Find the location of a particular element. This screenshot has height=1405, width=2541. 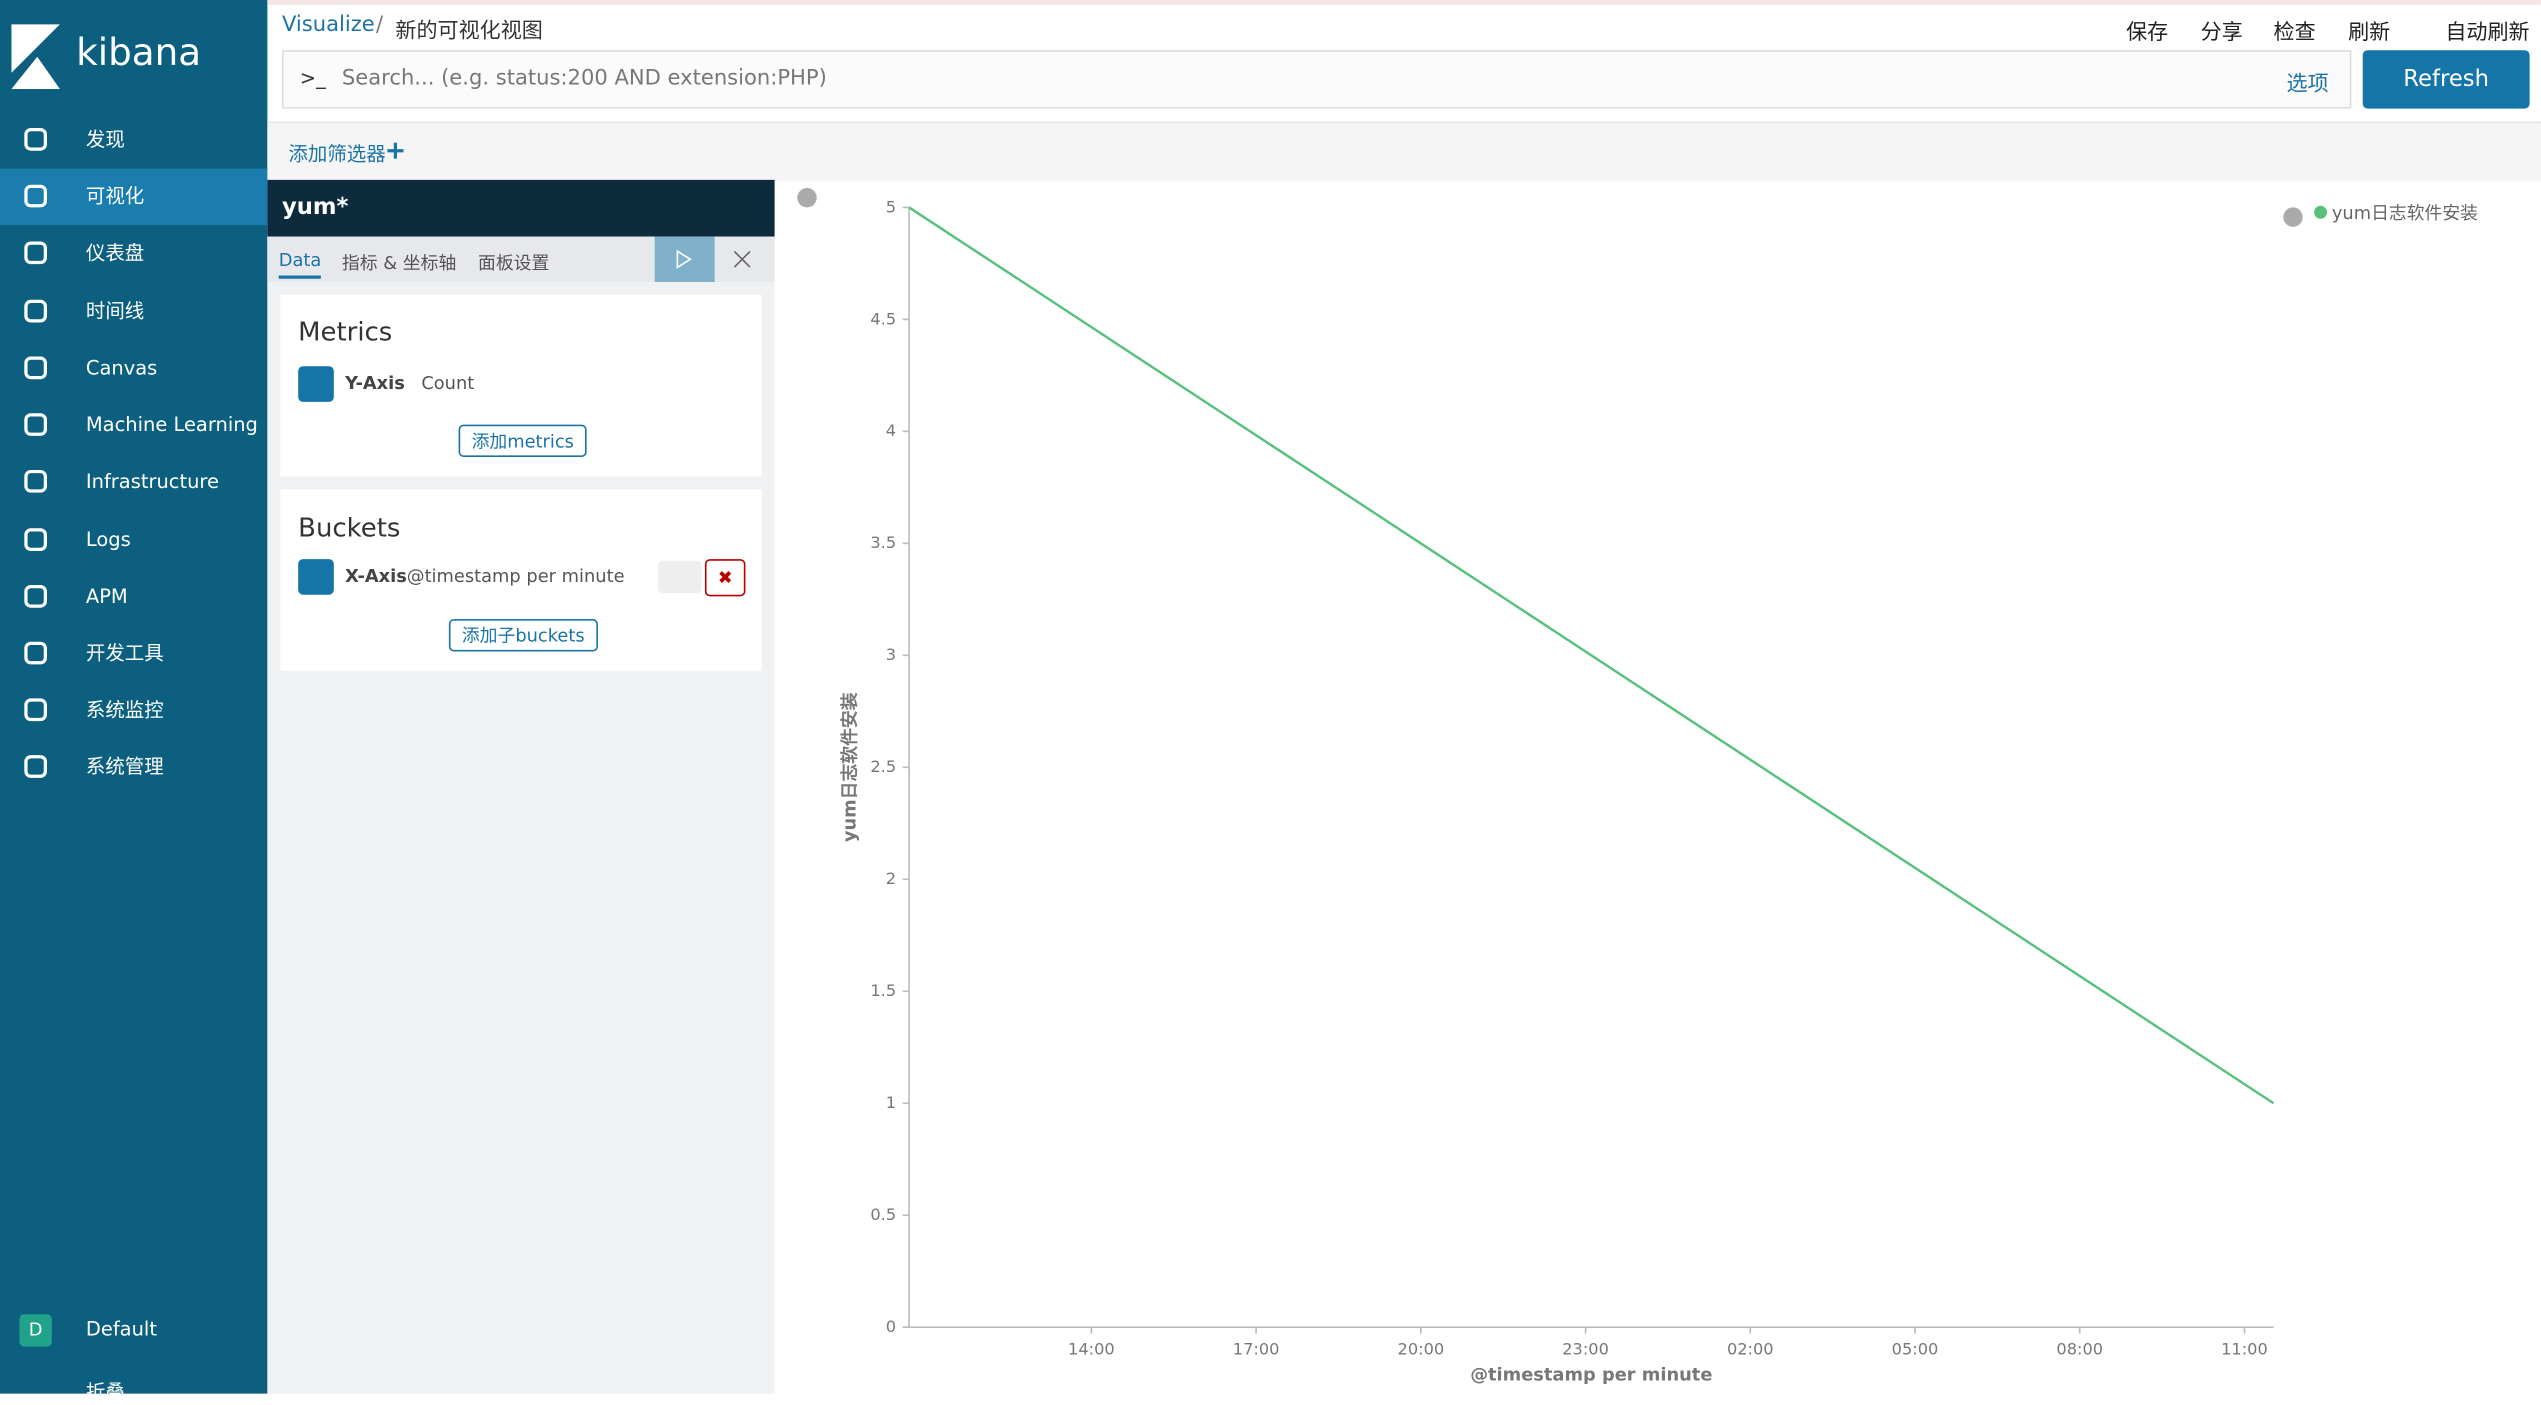

apply-button is located at coordinates (684, 259).